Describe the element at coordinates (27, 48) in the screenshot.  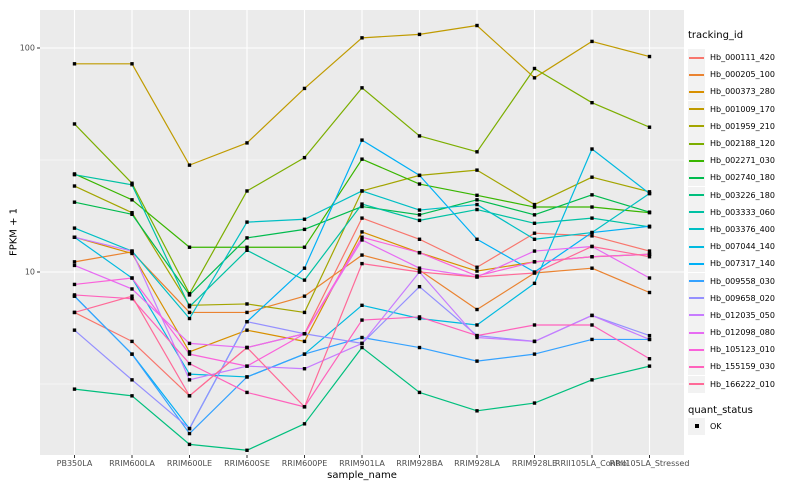
I see `y-tick-label: 100` at that location.